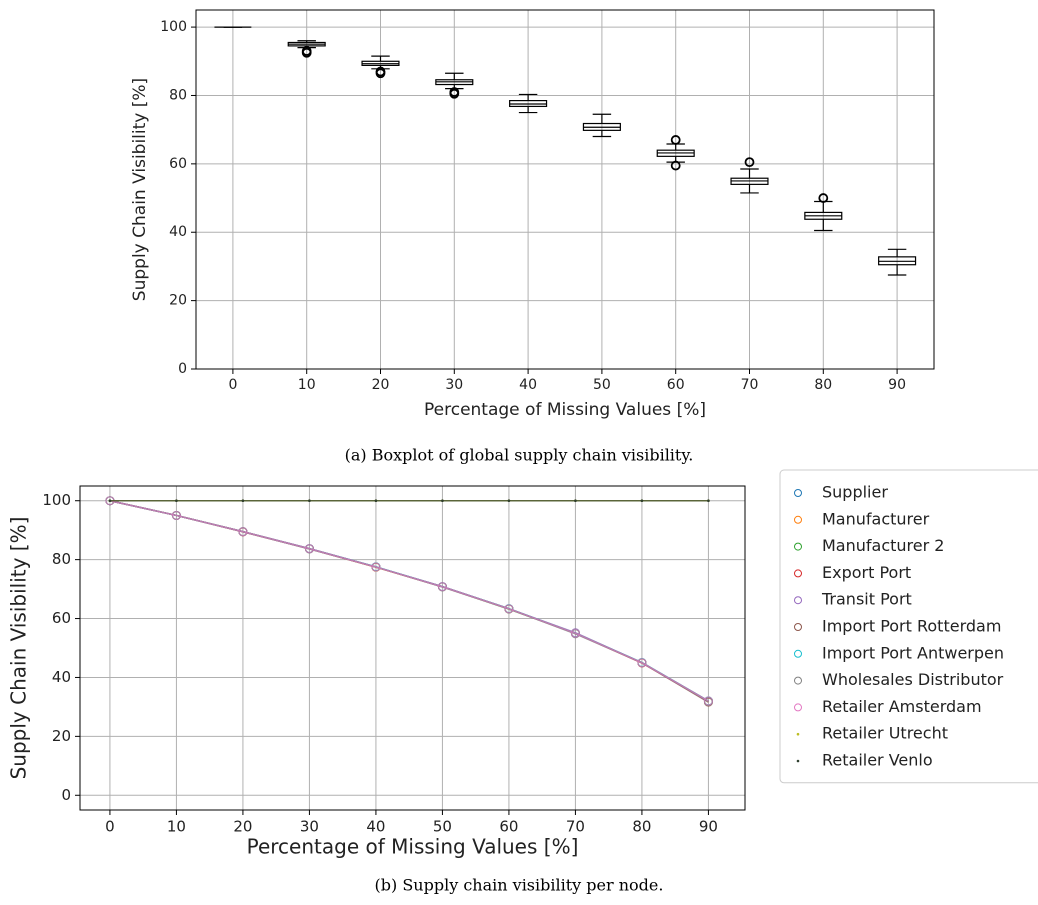 Image resolution: width=1038 pixels, height=905 pixels. I want to click on legend-label: Retailer Utrecht, so click(885, 733).